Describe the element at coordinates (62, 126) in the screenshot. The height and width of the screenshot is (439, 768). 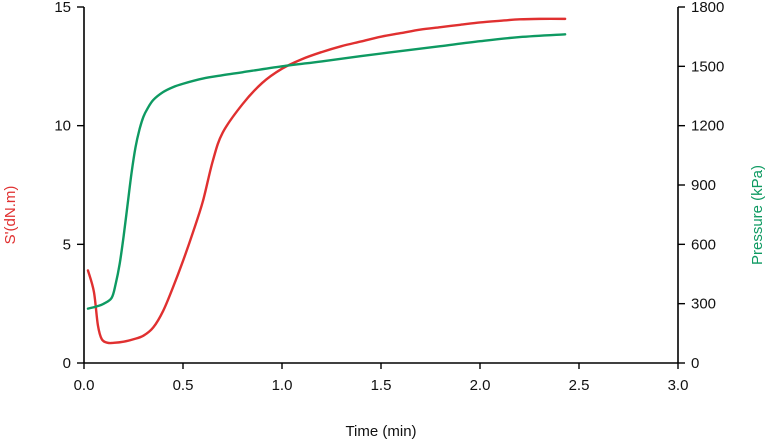
I see `left-y-tick-label: 10` at that location.